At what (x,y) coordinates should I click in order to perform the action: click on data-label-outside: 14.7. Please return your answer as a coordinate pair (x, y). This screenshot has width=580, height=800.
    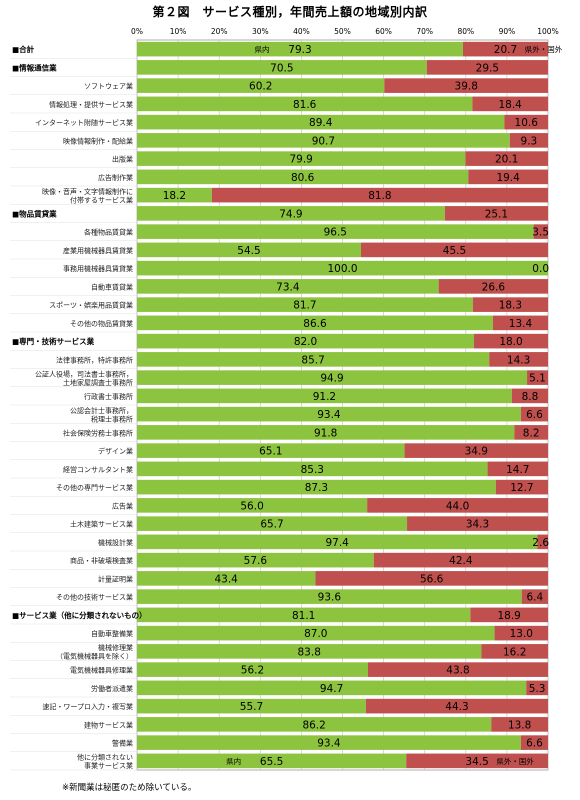
    Looking at the image, I should click on (517, 470).